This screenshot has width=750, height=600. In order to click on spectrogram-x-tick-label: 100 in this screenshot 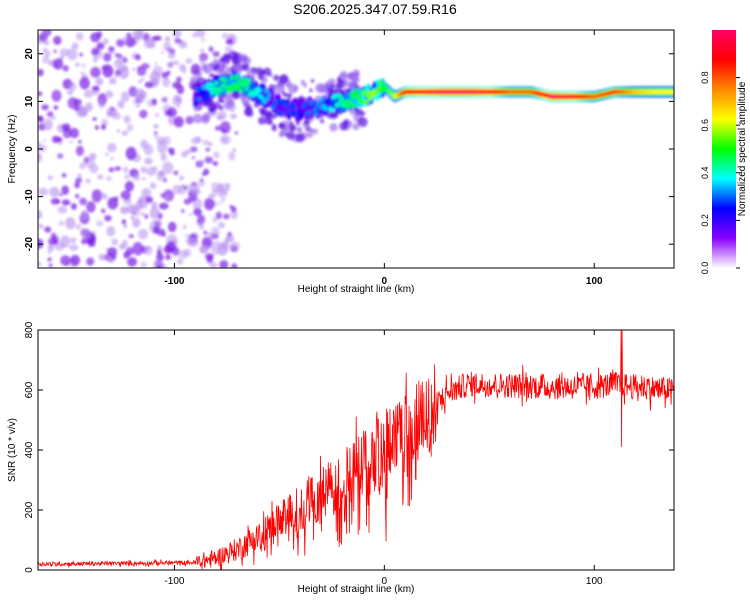, I will do `click(594, 281)`.